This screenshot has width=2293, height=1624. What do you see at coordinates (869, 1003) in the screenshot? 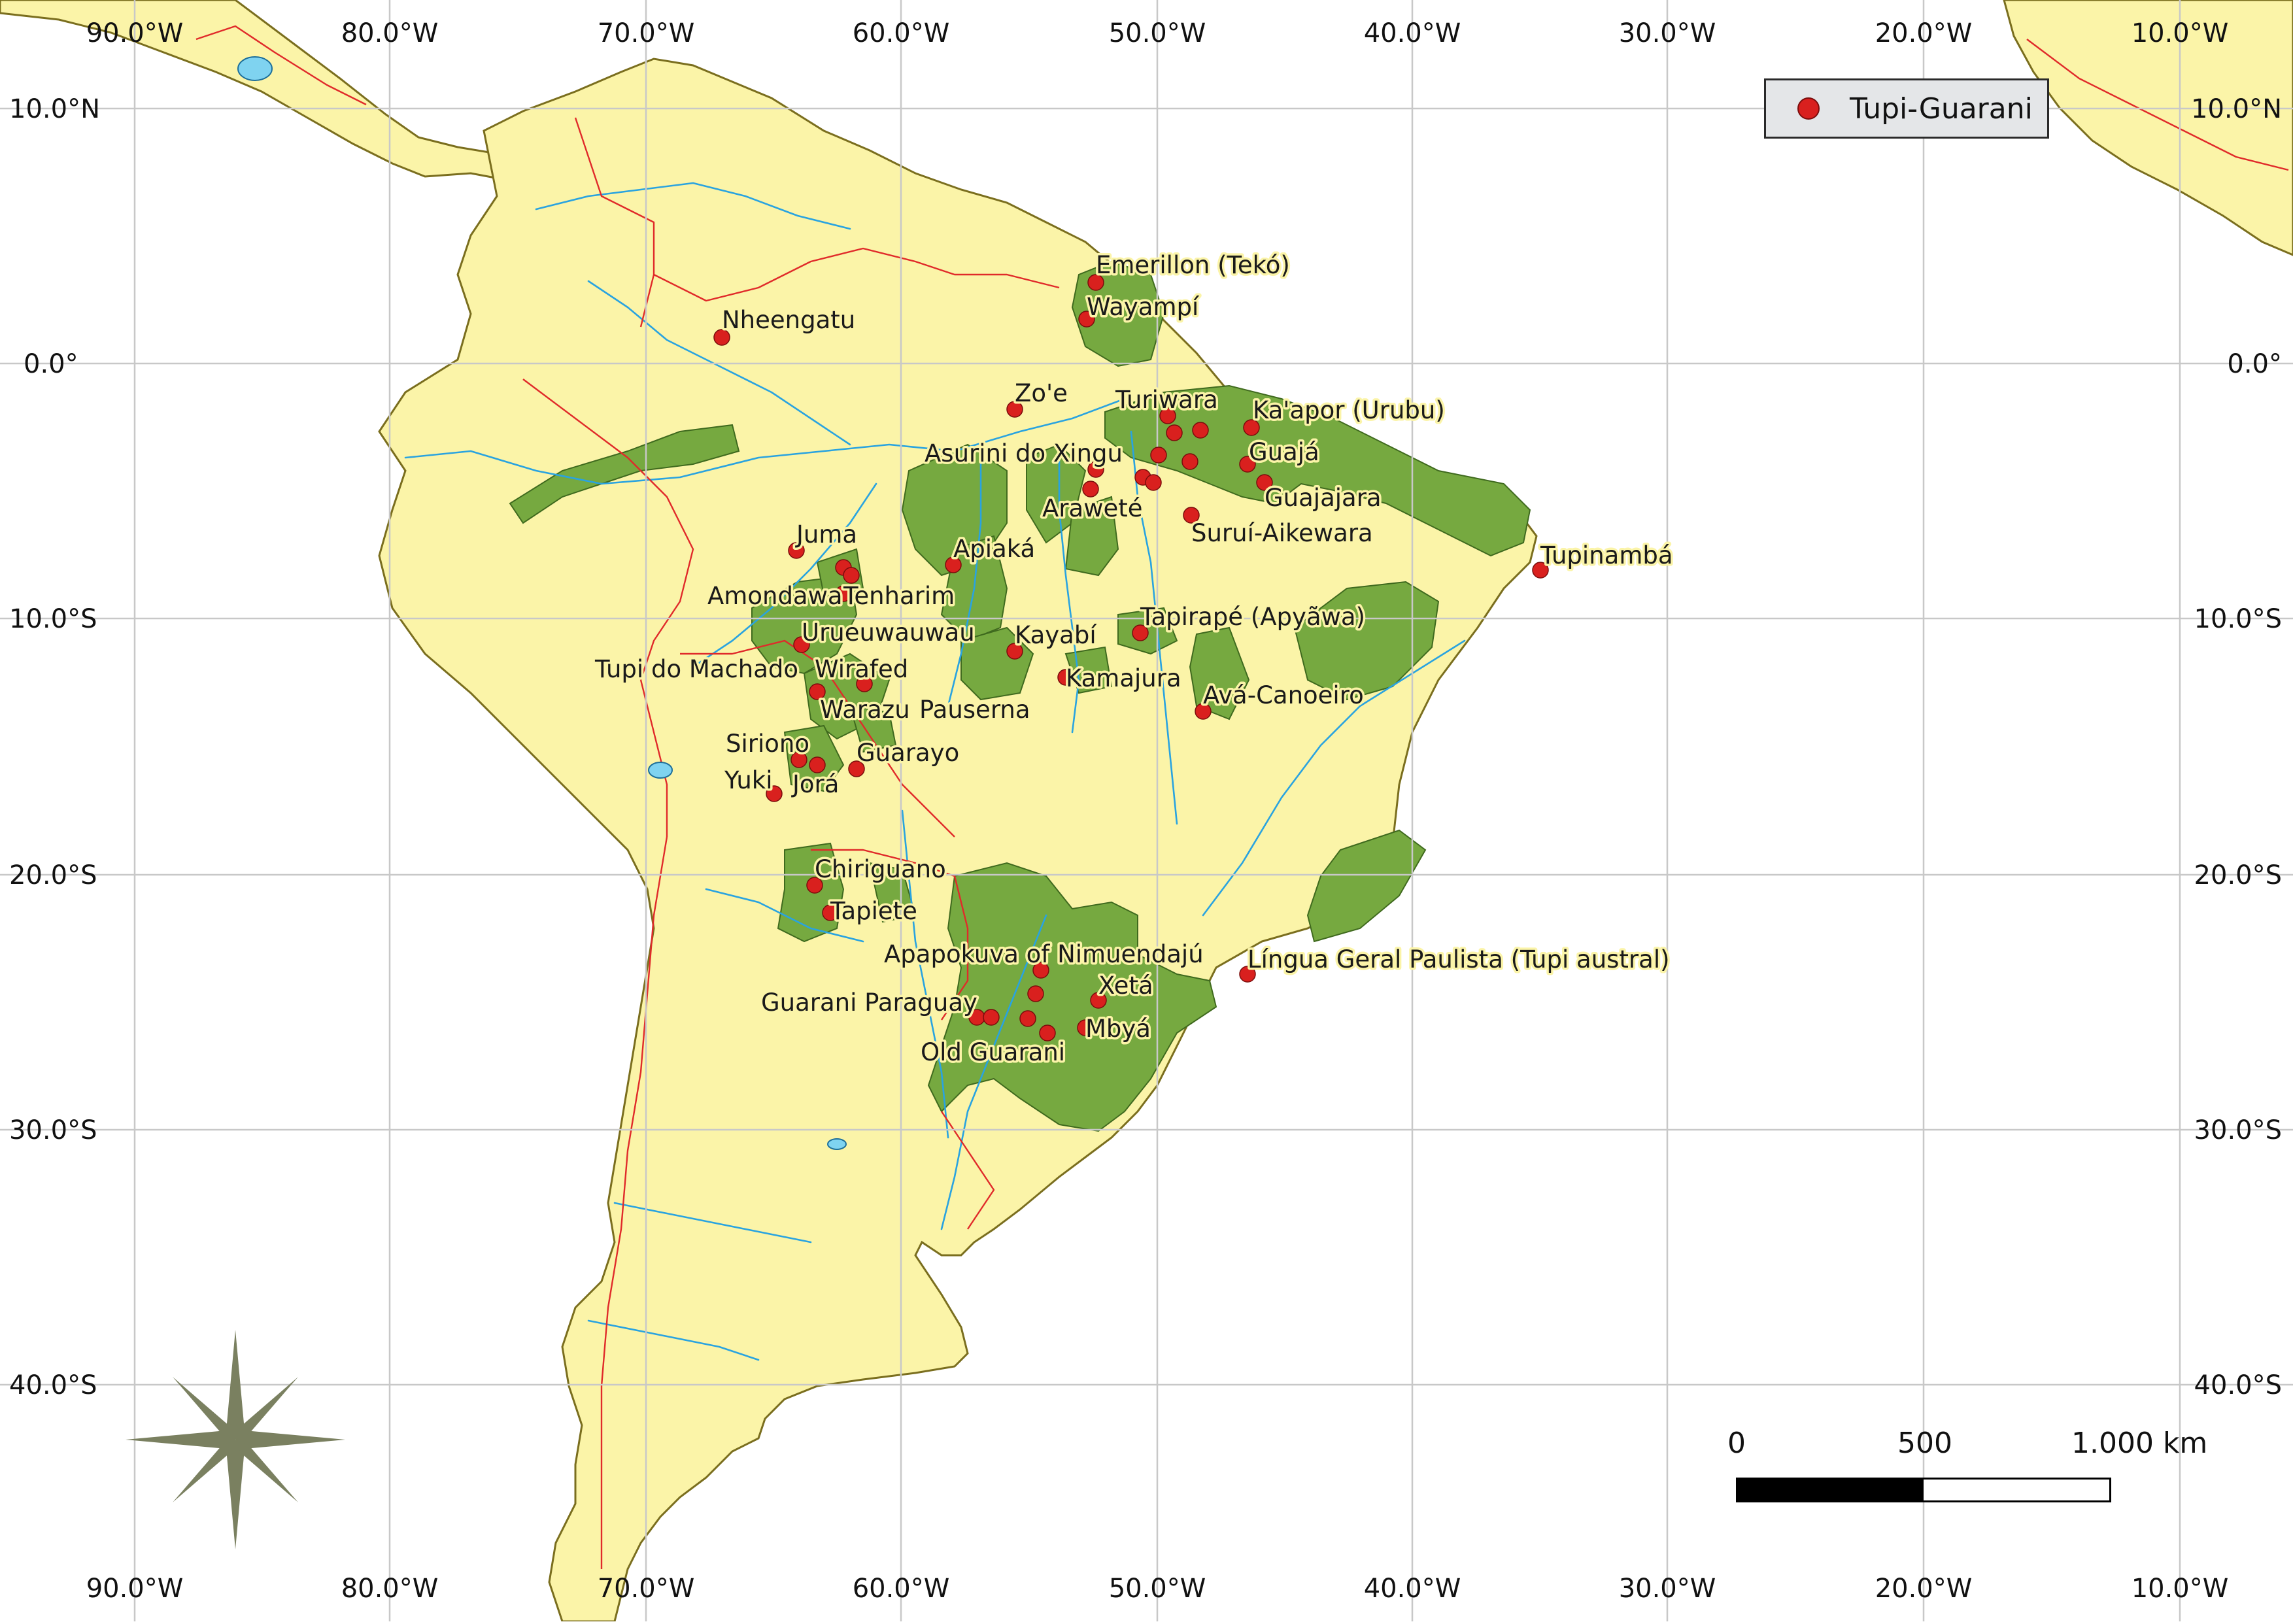
I see `language-label: Guarani Paraguay` at bounding box center [869, 1003].